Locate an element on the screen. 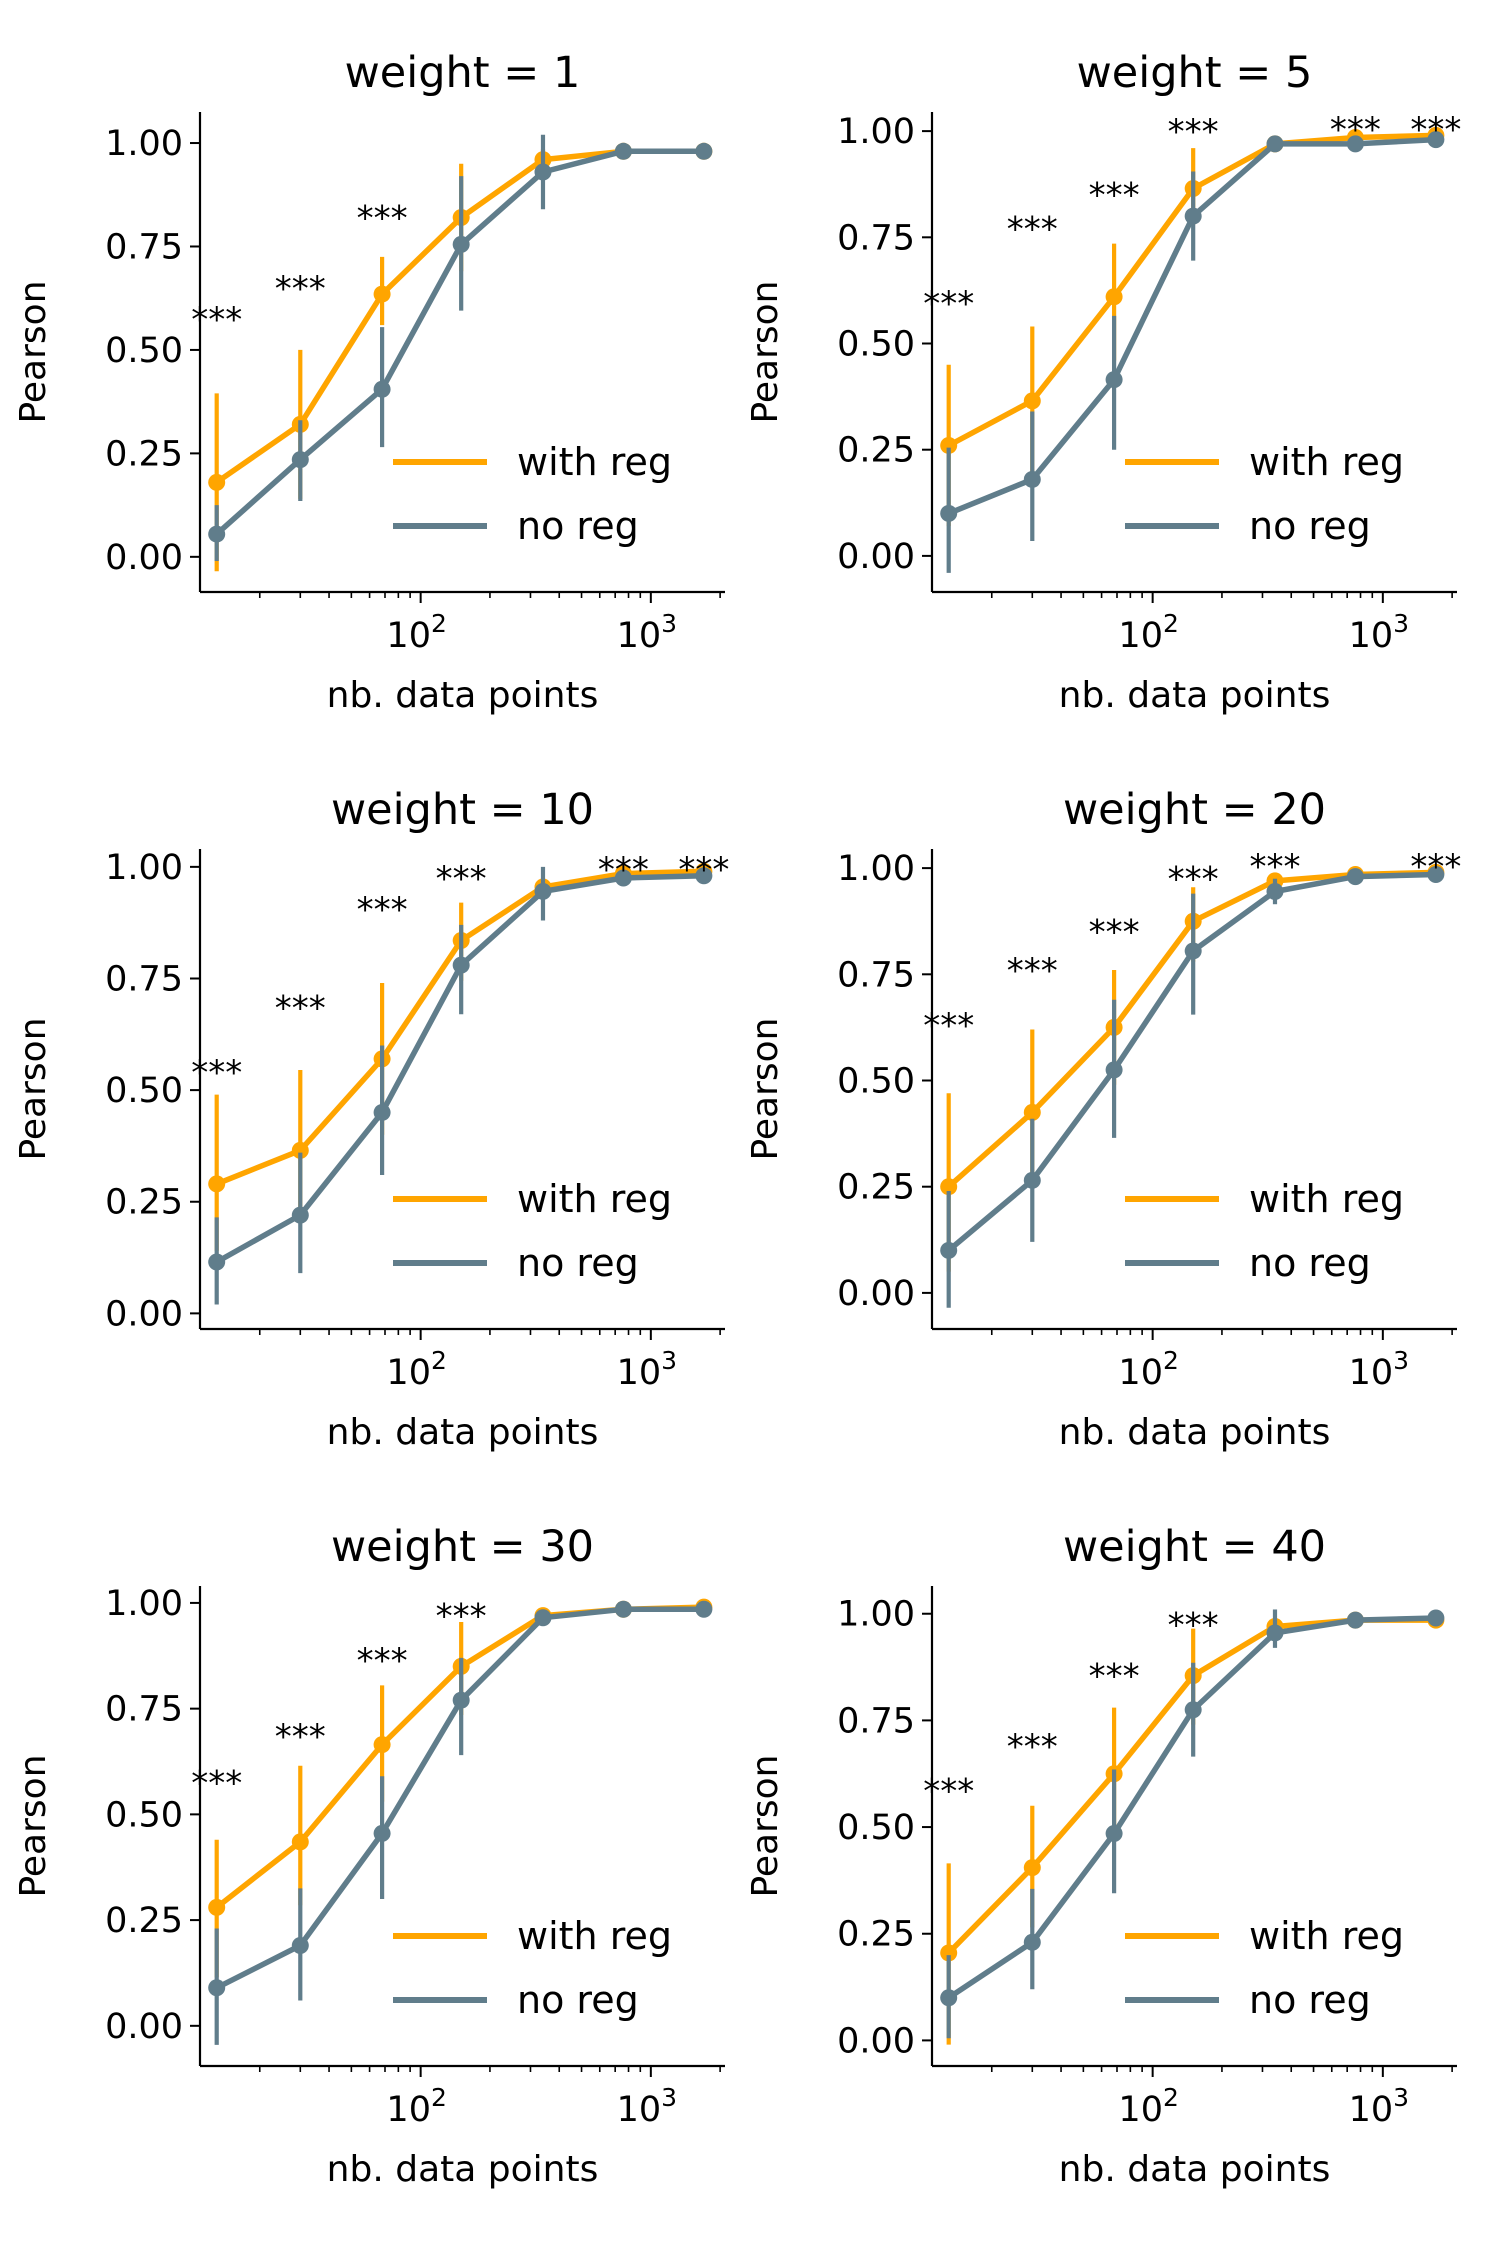 The height and width of the screenshot is (2250, 1500). subplot-title: weight = 30 is located at coordinates (462, 1547).